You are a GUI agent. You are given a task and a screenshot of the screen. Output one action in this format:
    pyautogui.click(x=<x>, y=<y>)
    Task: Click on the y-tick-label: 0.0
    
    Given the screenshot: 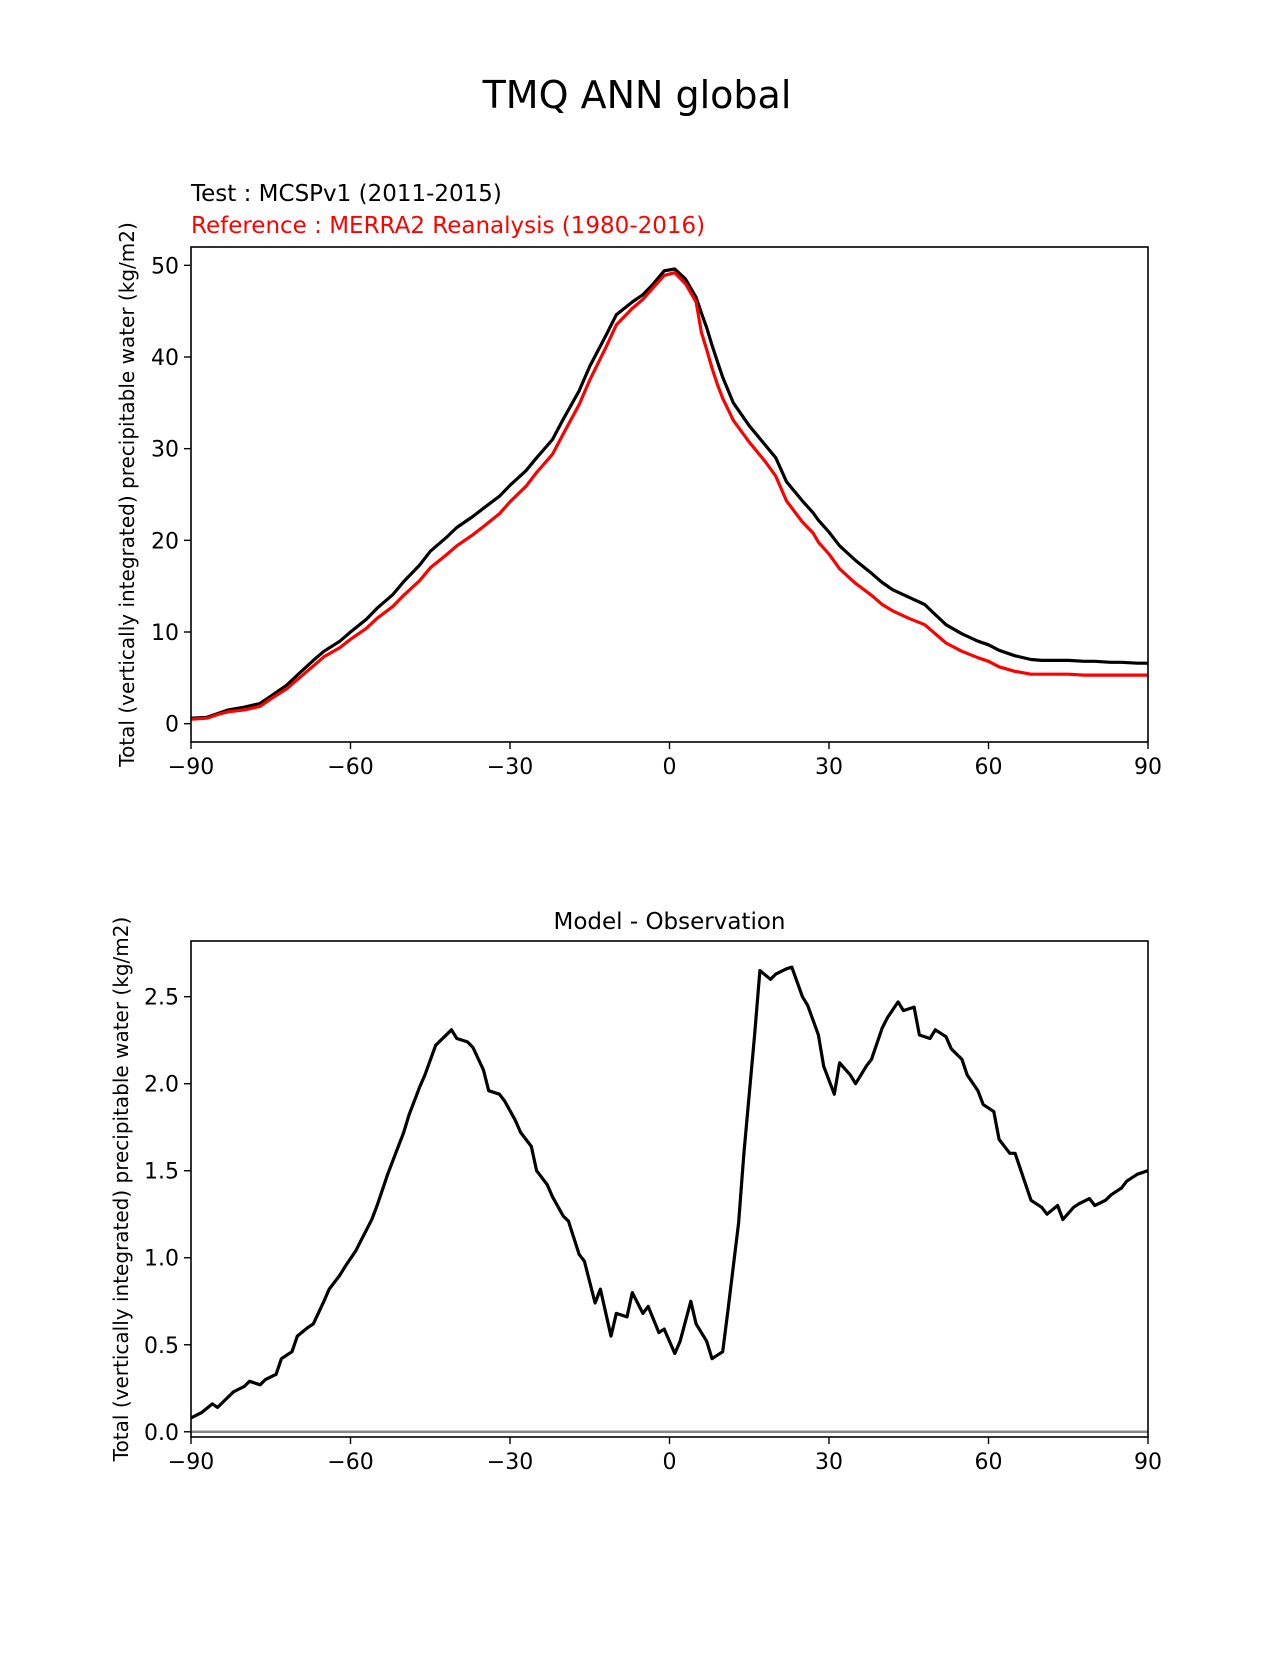 What is the action you would take?
    pyautogui.click(x=161, y=1433)
    